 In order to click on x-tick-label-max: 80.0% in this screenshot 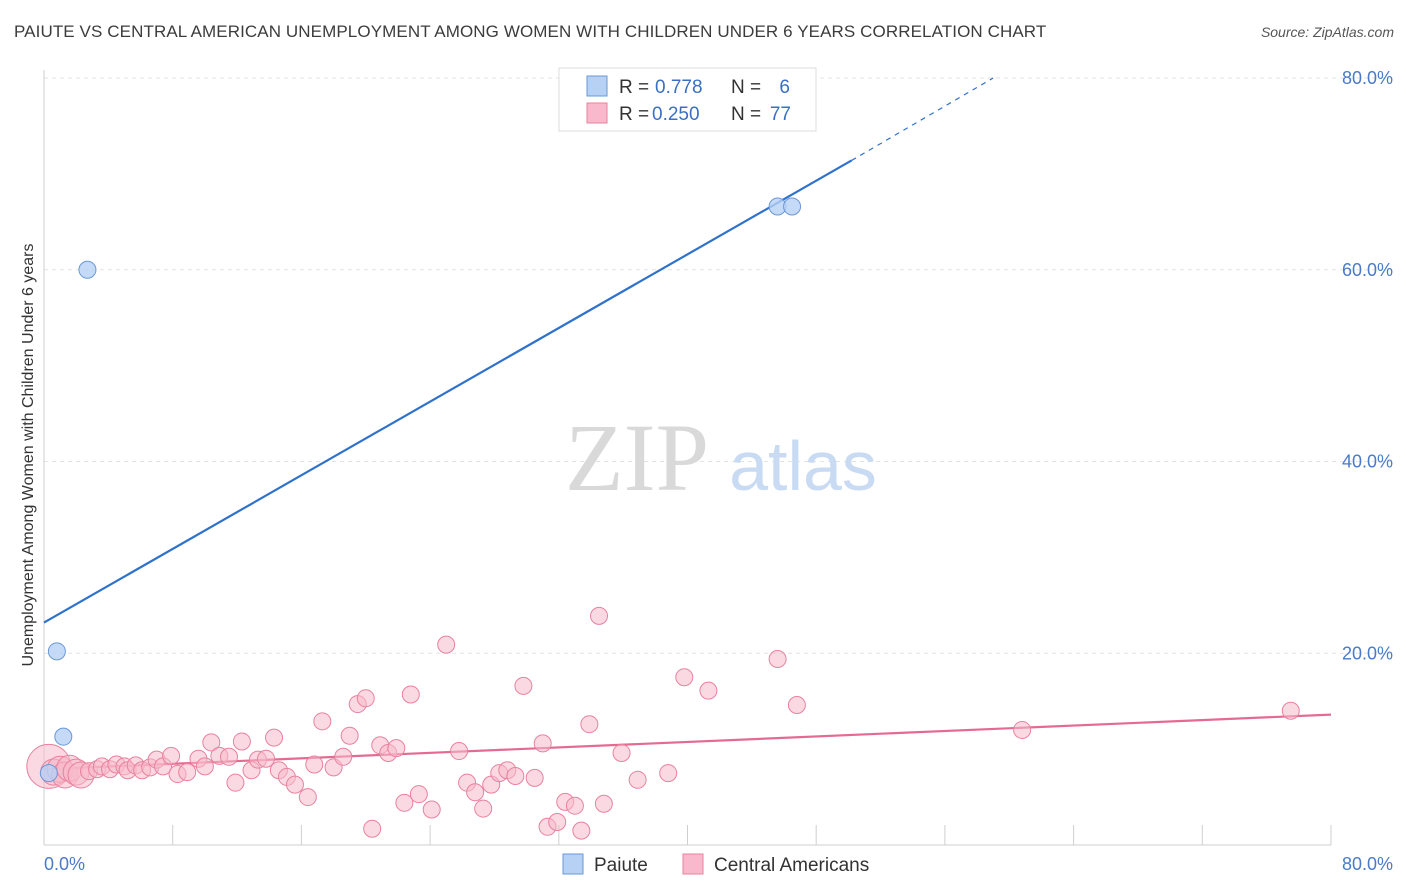, I will do `click(1367, 864)`.